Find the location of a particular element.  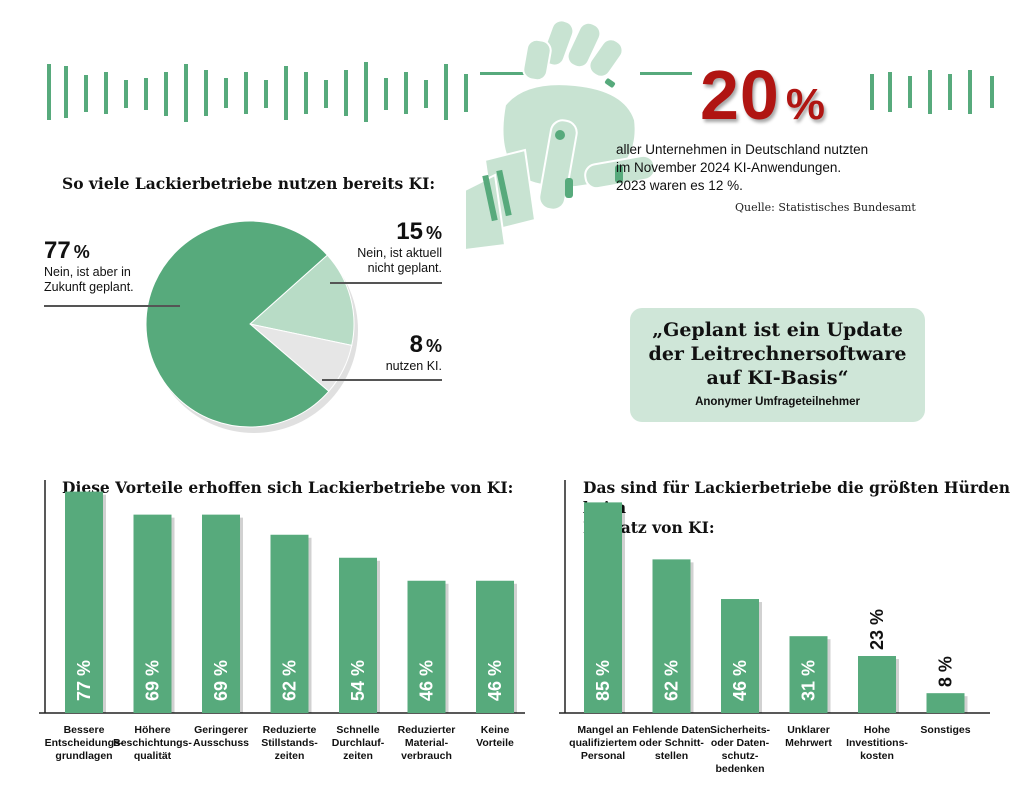

bar-category-label: Unklarer is located at coordinates (808, 730).